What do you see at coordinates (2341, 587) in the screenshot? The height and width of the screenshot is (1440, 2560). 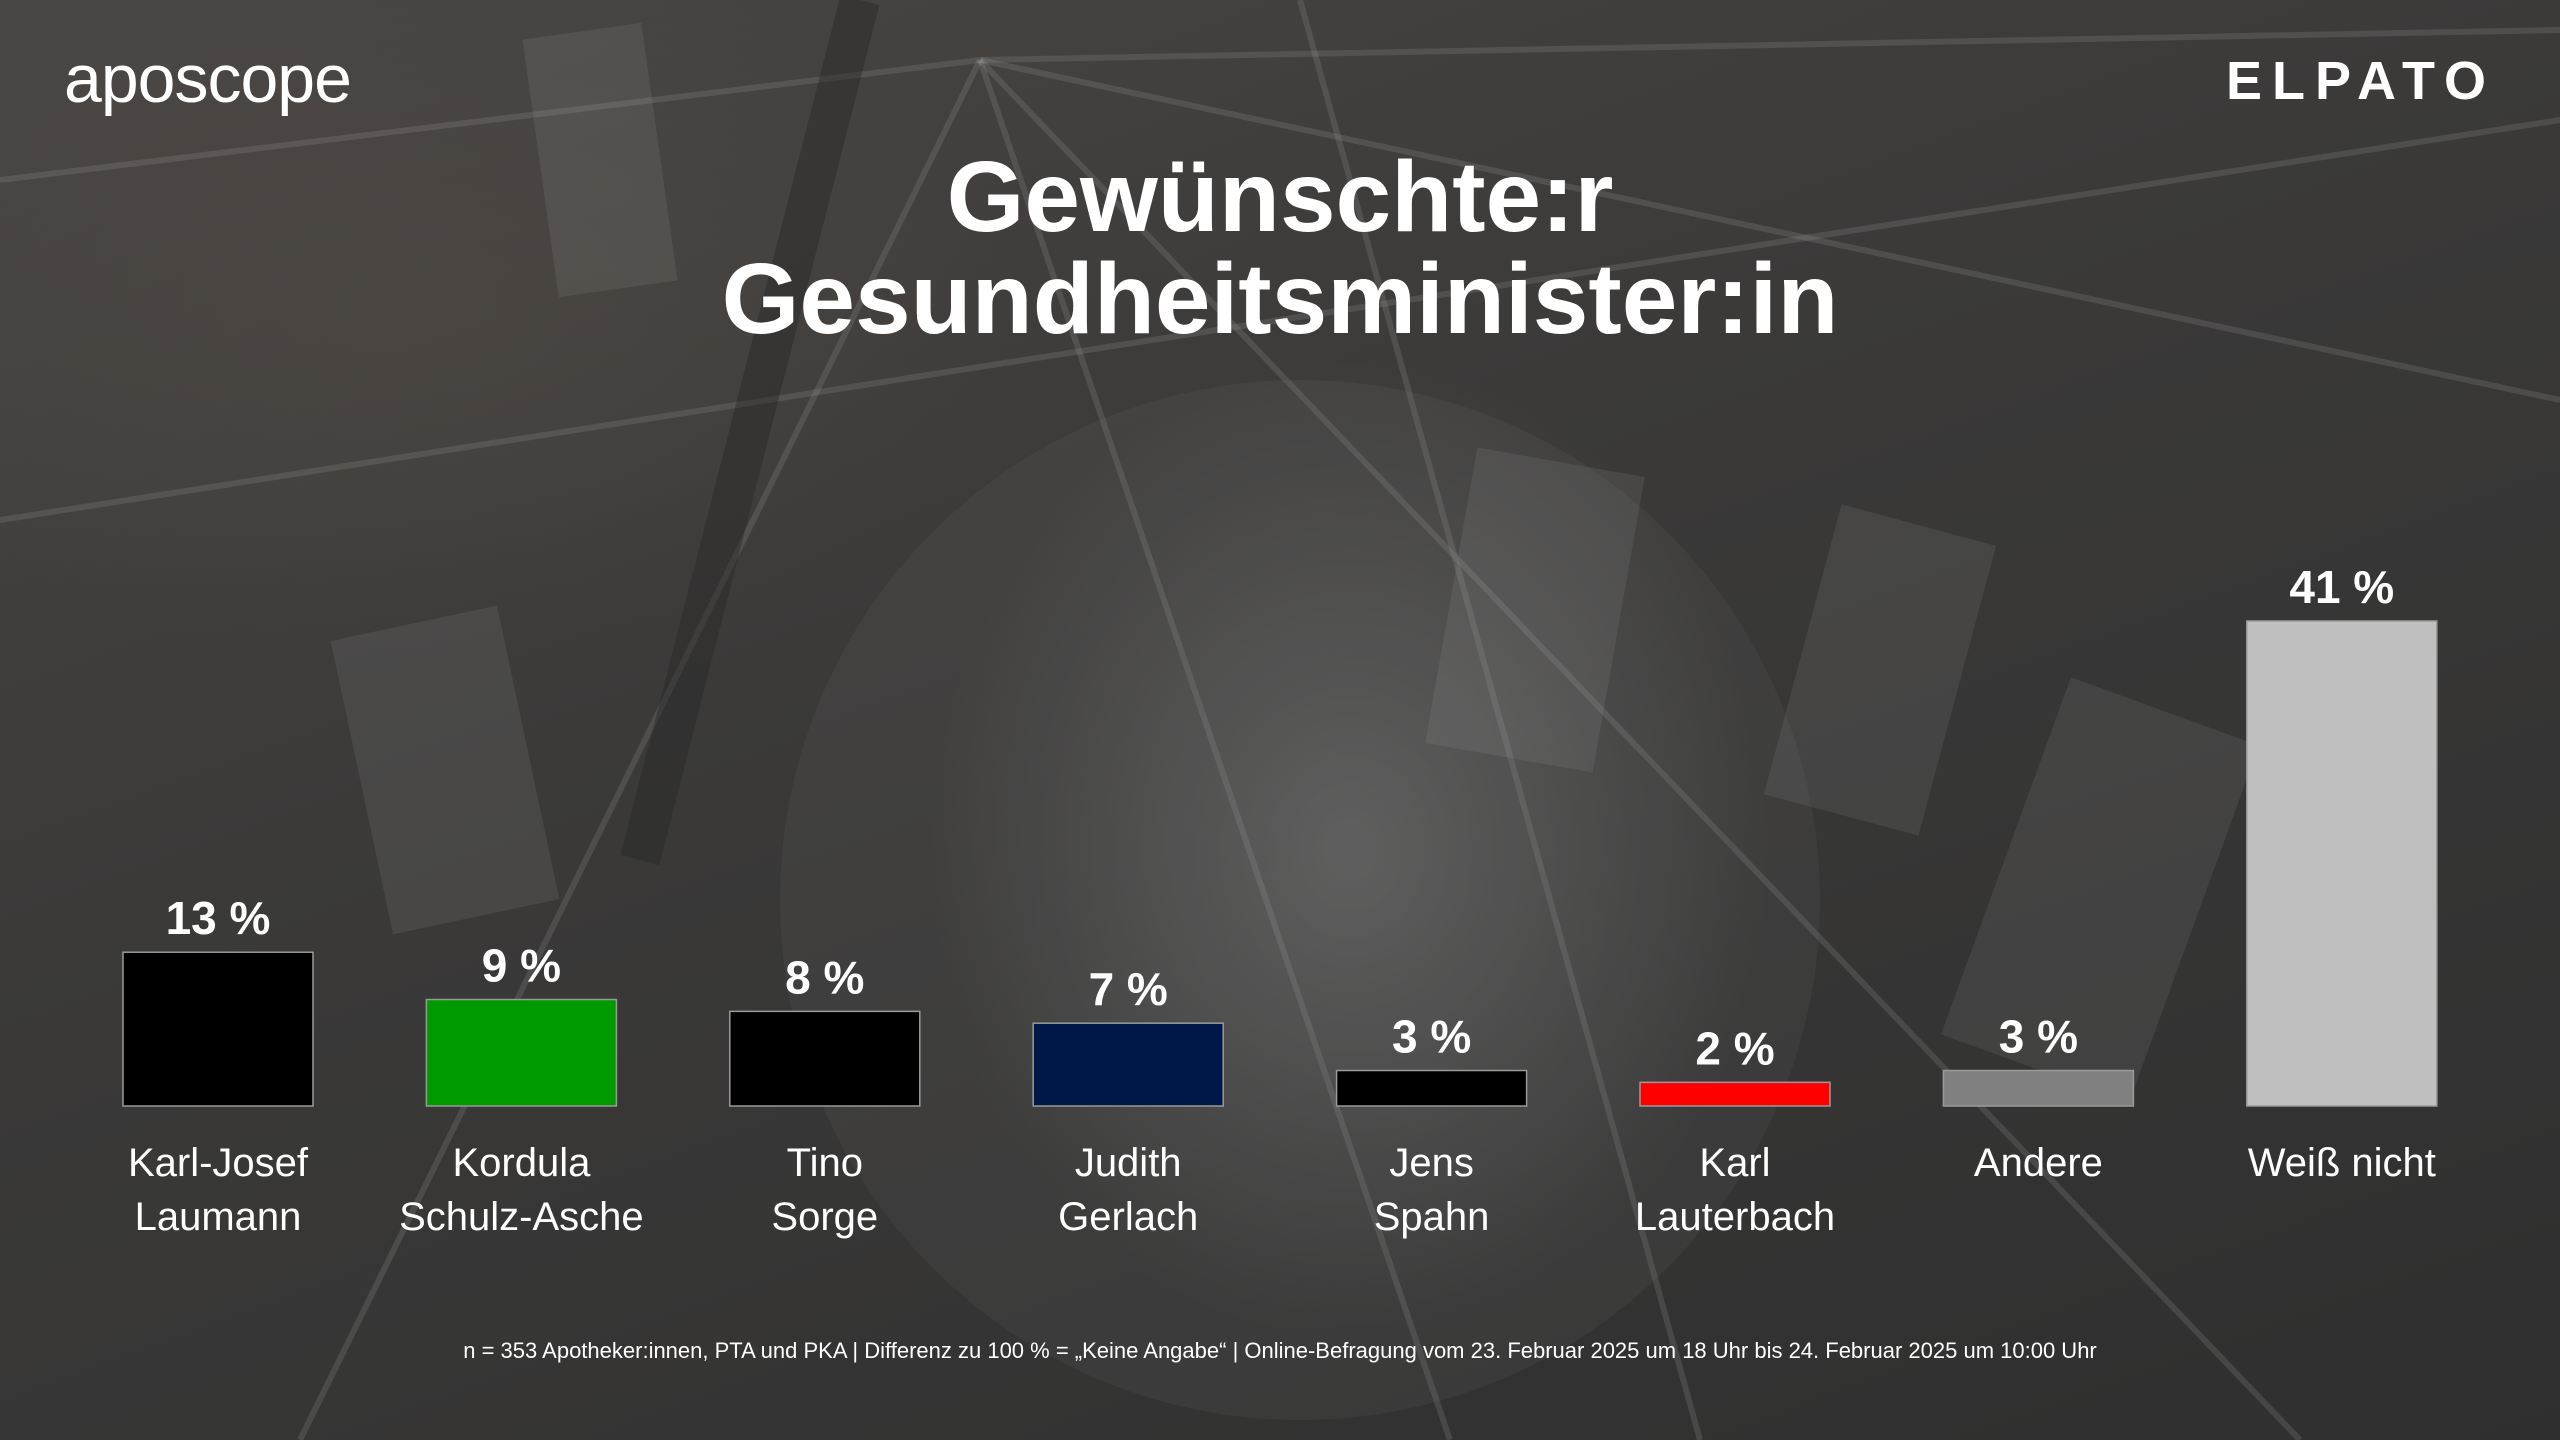 I see `value-label-7: 41 %` at bounding box center [2341, 587].